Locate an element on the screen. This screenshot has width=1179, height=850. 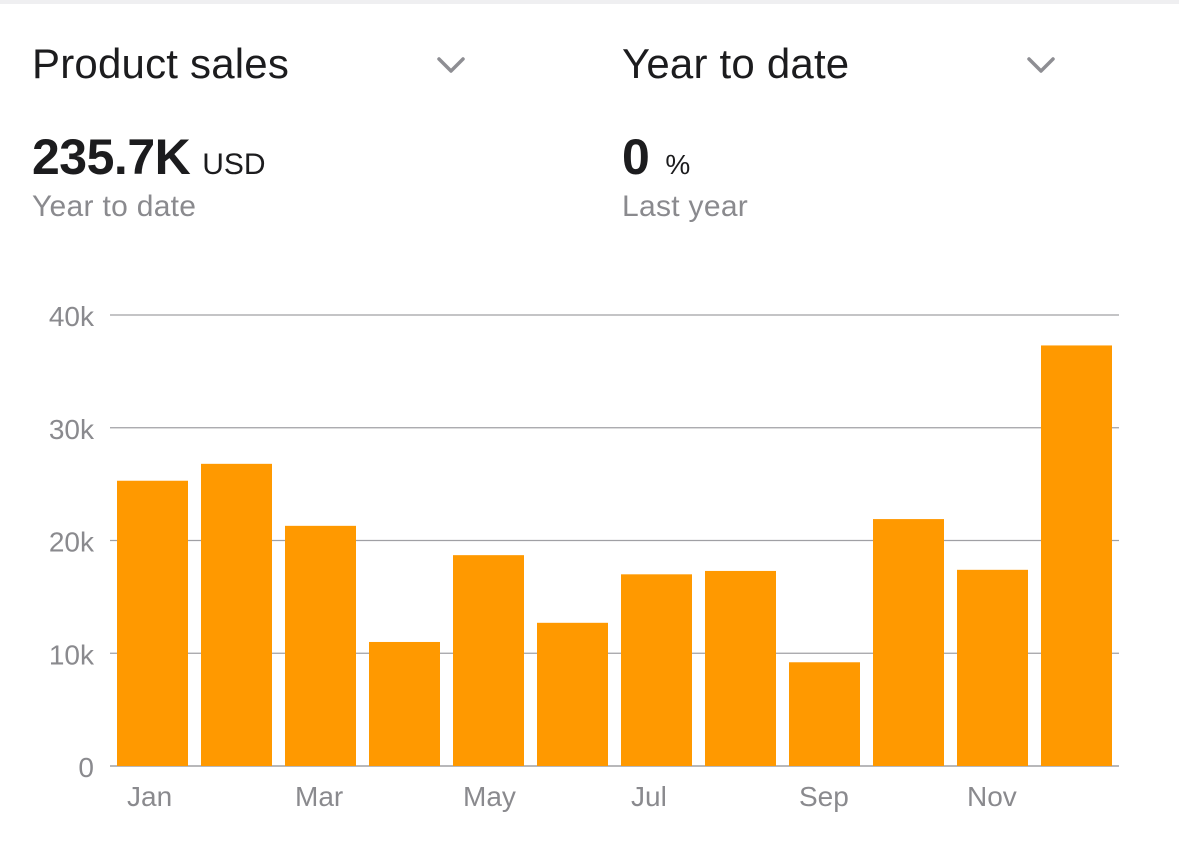
change-caption: Last year is located at coordinates (685, 206).